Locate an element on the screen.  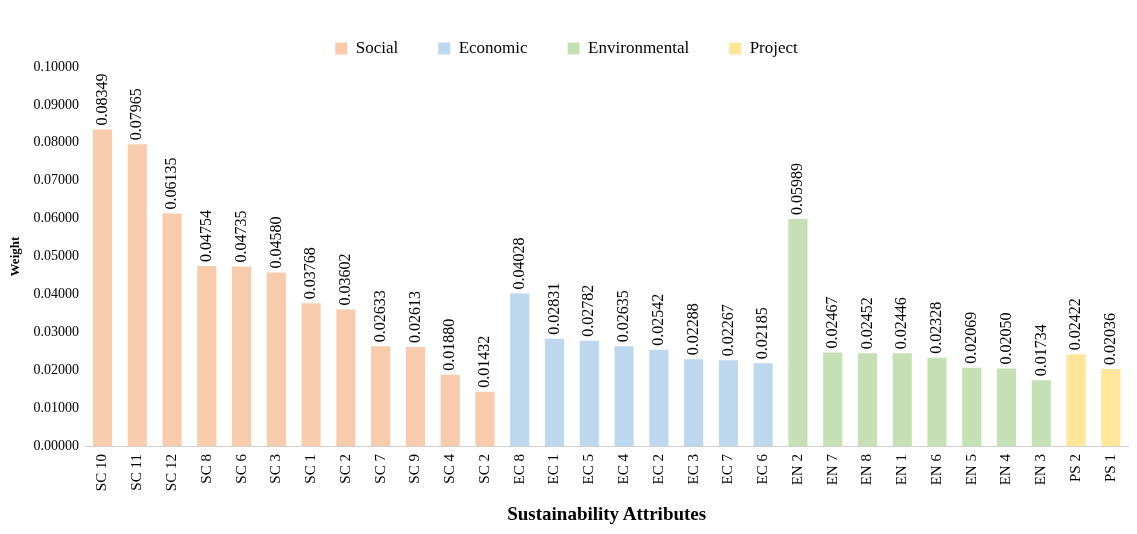
data-label: 0.02050 is located at coordinates (1005, 338).